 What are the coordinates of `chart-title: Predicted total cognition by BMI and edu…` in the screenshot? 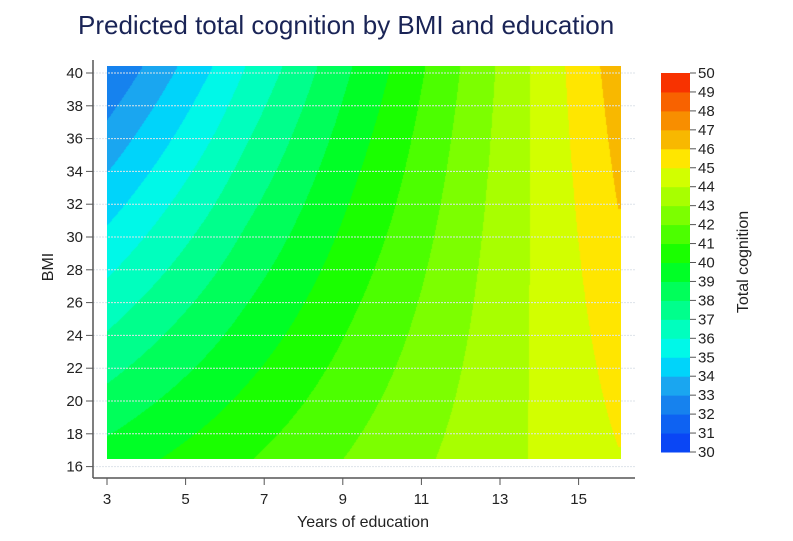 It's located at (346, 25).